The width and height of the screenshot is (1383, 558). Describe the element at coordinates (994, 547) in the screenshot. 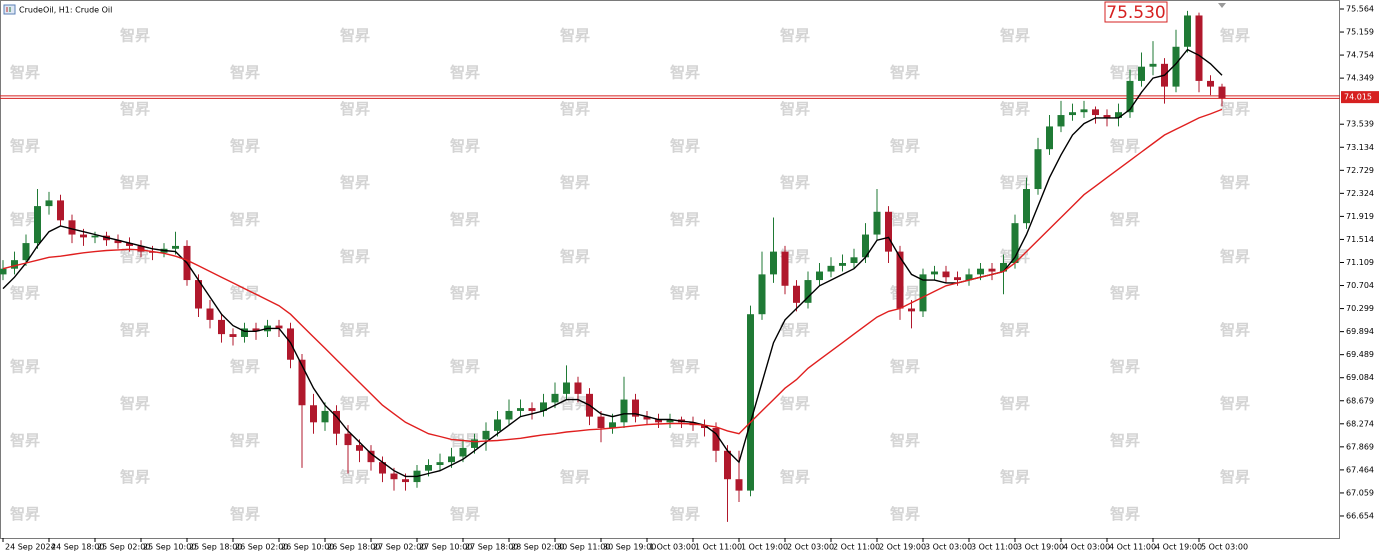

I see `x-tick-label: 3 Oct 11:00` at that location.